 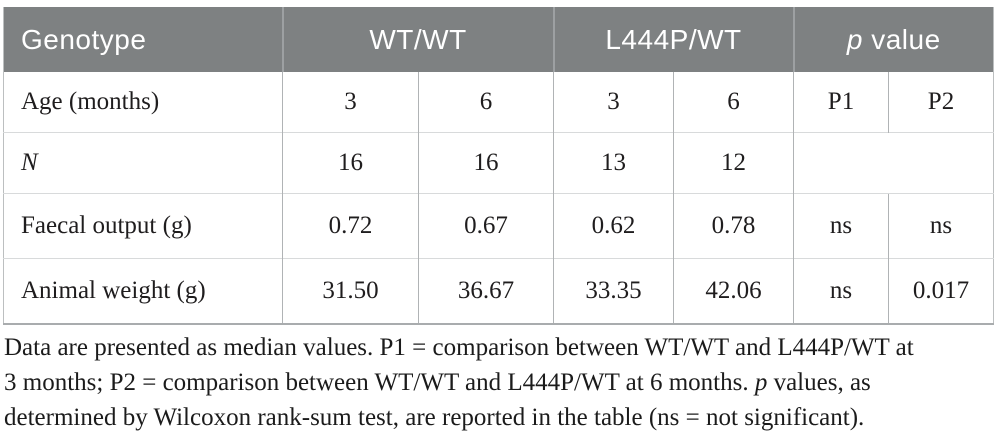 I want to click on header-pvalue-italic-p: p, so click(x=854, y=39).